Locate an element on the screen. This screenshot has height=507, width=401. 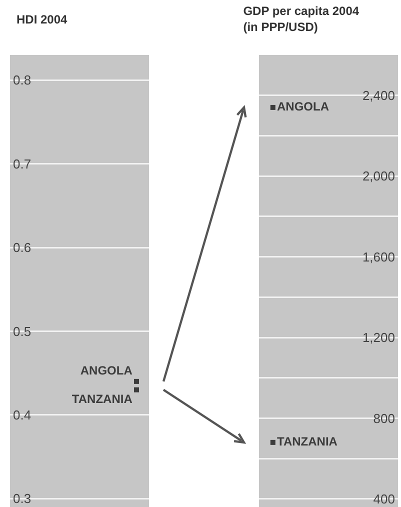
y-tick-label: 0.7 is located at coordinates (22, 164).